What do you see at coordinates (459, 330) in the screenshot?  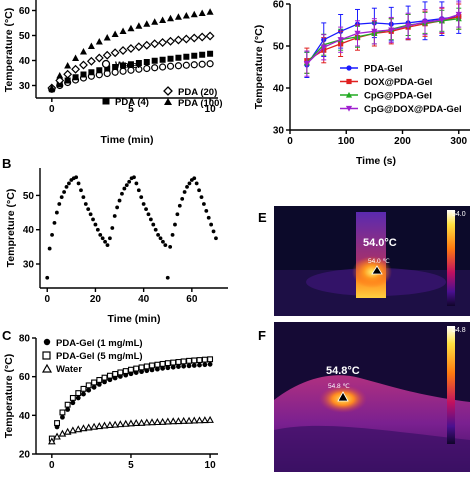 I see `scale-max-f: 54.8` at bounding box center [459, 330].